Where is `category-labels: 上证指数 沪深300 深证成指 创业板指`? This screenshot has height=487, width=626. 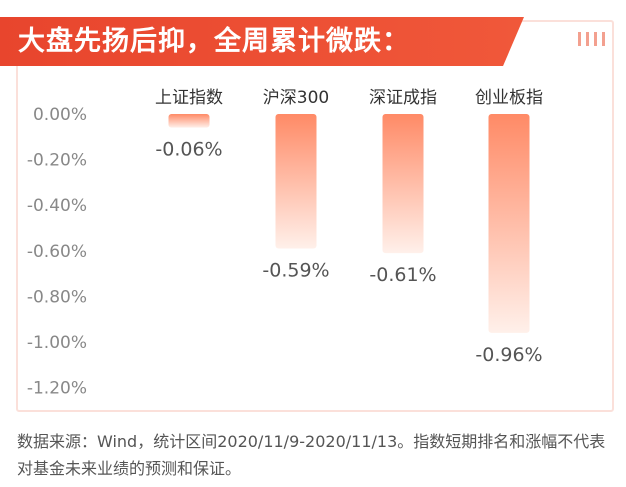 category-labels: 上证指数 沪深300 深证成指 创业板指 is located at coordinates (349, 98).